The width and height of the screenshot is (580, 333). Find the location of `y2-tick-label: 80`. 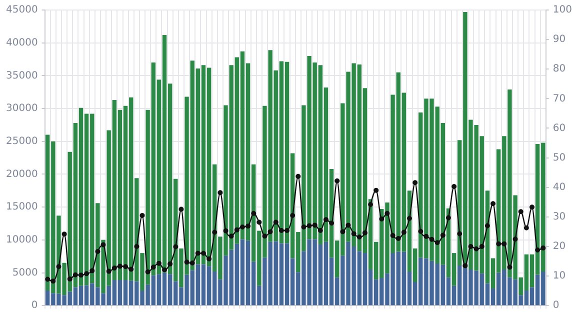

y2-tick-label: 80 is located at coordinates (559, 69).